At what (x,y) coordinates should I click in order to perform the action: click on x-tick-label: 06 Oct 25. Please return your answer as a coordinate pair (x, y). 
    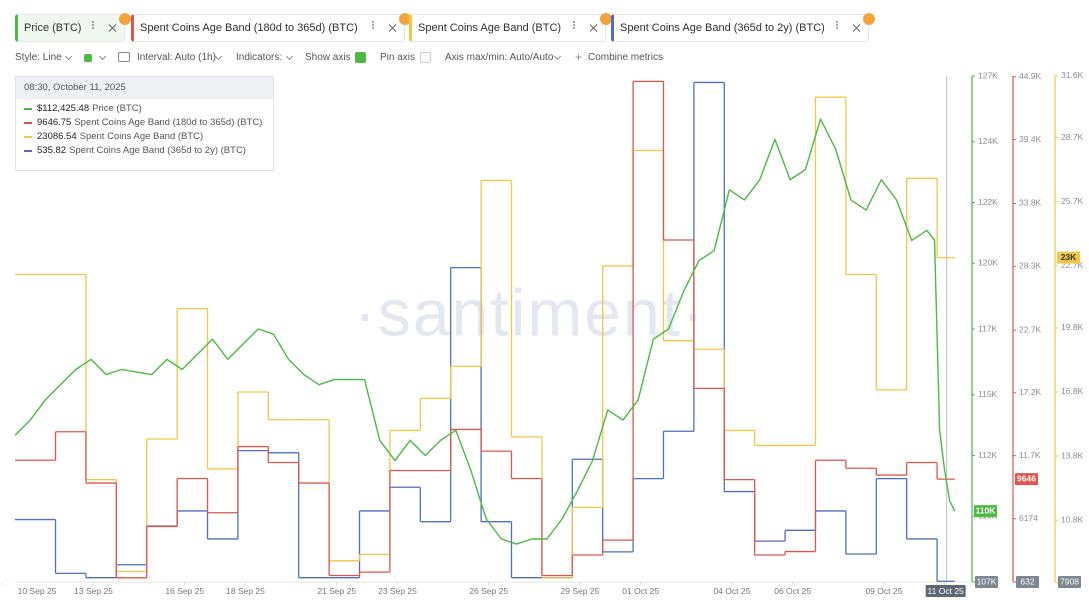
    Looking at the image, I should click on (792, 591).